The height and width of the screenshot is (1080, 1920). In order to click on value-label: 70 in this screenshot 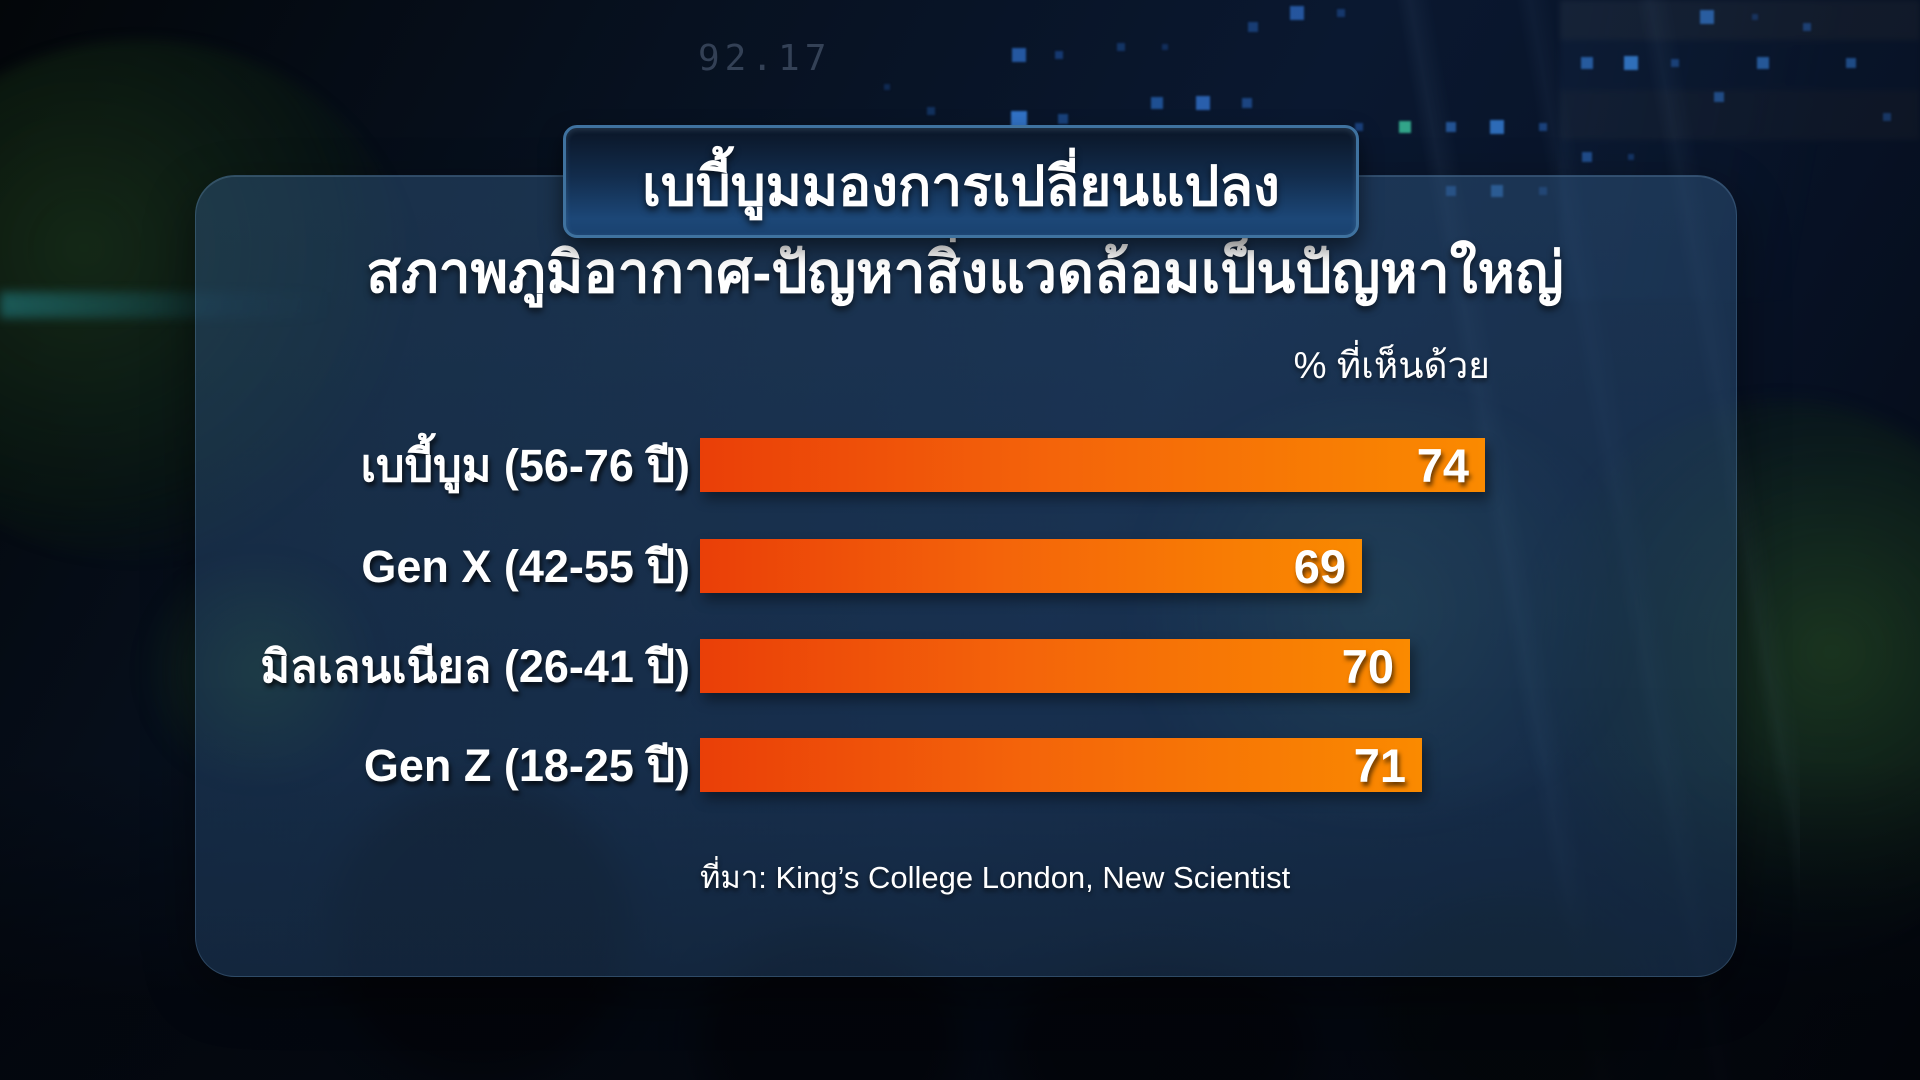, I will do `click(1367, 666)`.